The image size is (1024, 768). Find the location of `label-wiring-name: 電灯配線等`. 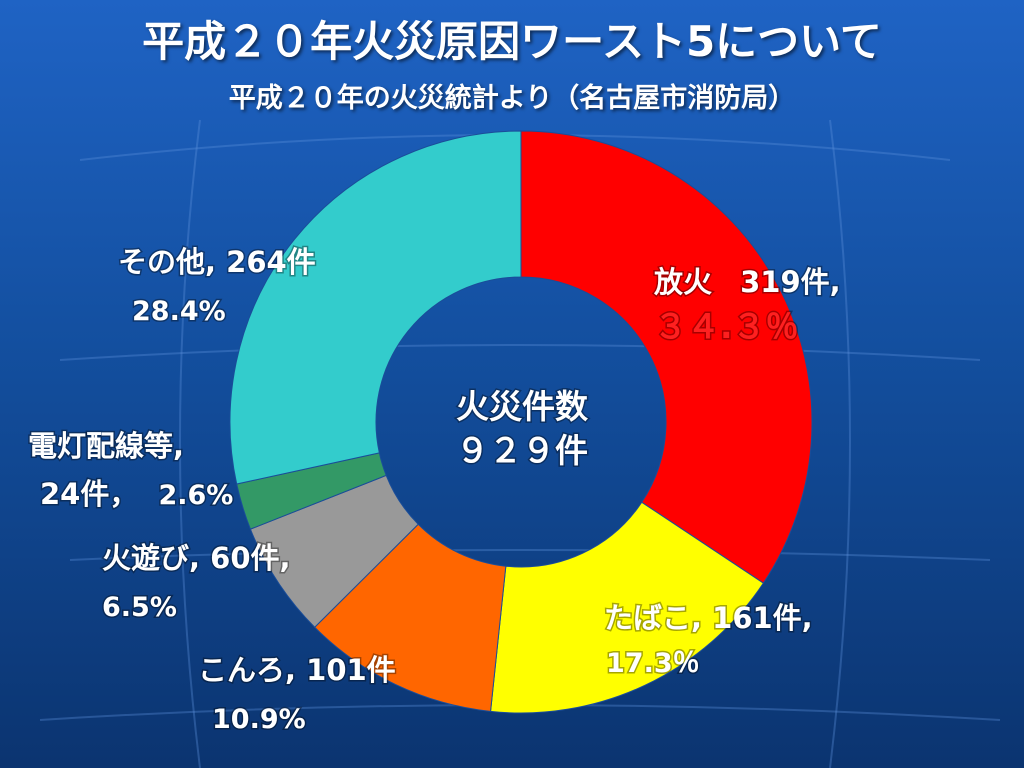

label-wiring-name: 電灯配線等 is located at coordinates (100, 446).